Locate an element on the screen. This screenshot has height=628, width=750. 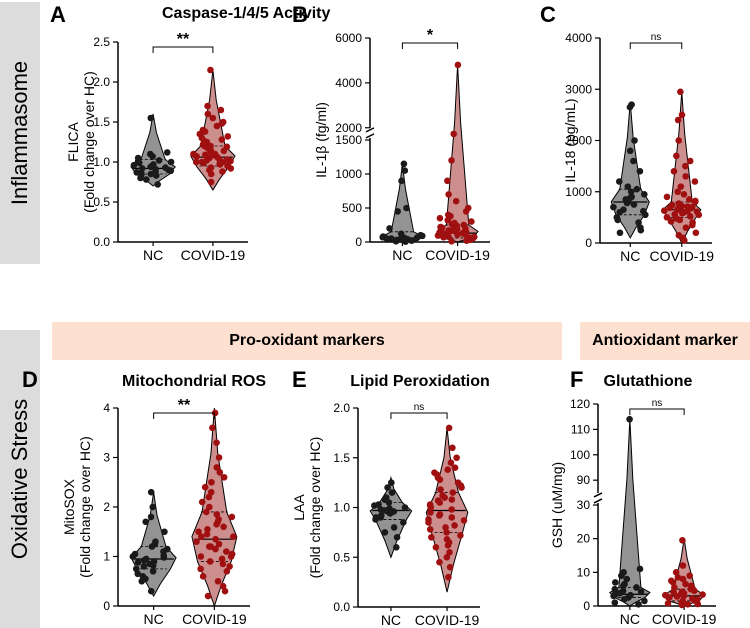
y-axis-label: FLICA is located at coordinates (73, 142).